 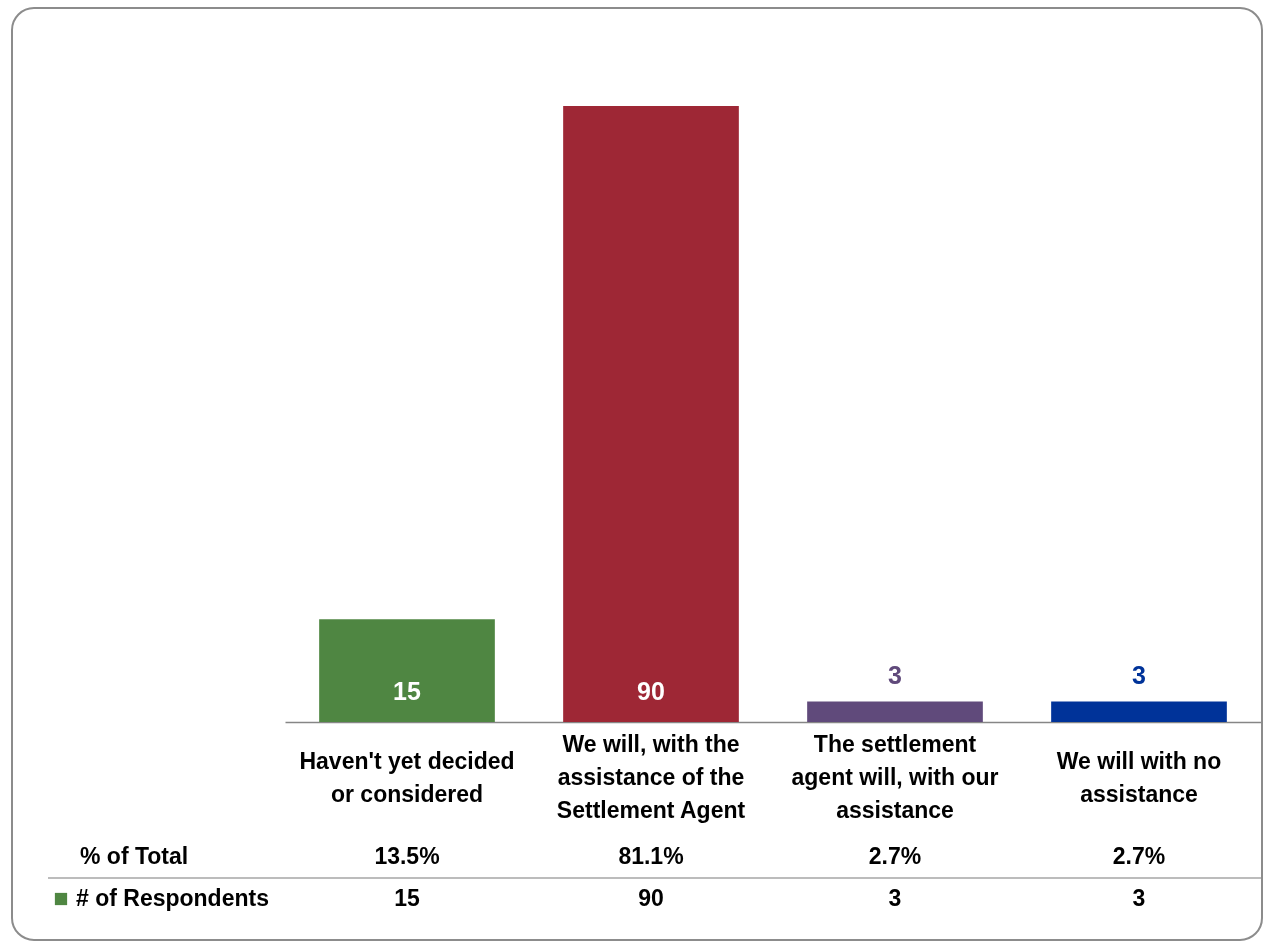 I want to click on x-tick-label: We will, with the assistance of the Settlement Agent, so click(x=651, y=777).